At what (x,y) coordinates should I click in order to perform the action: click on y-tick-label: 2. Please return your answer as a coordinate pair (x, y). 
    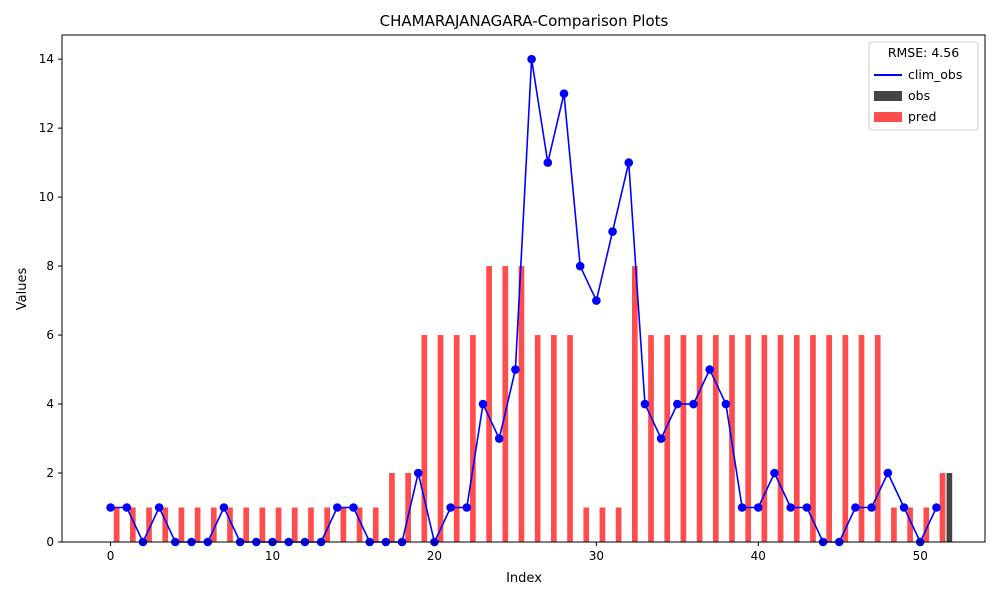
    Looking at the image, I should click on (50, 473).